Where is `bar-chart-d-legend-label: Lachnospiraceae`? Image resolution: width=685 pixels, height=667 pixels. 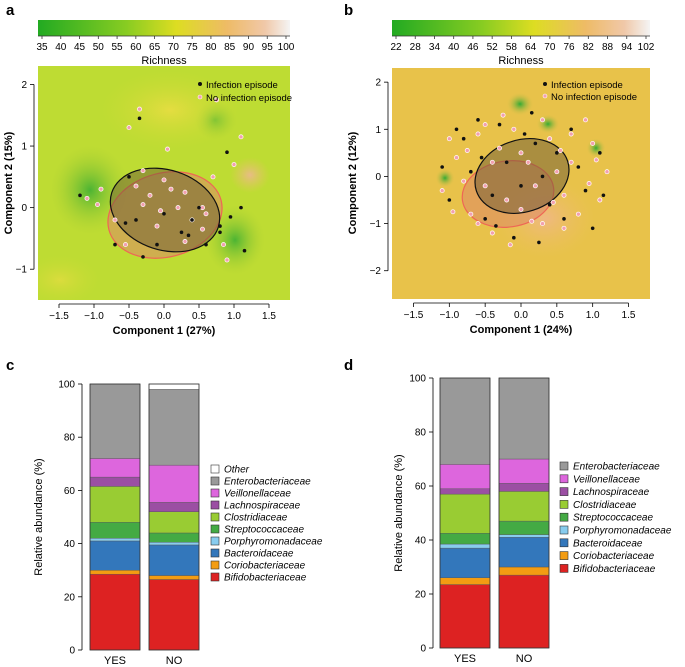
bar-chart-d-legend-label: Lachnospiraceae is located at coordinates (611, 492).